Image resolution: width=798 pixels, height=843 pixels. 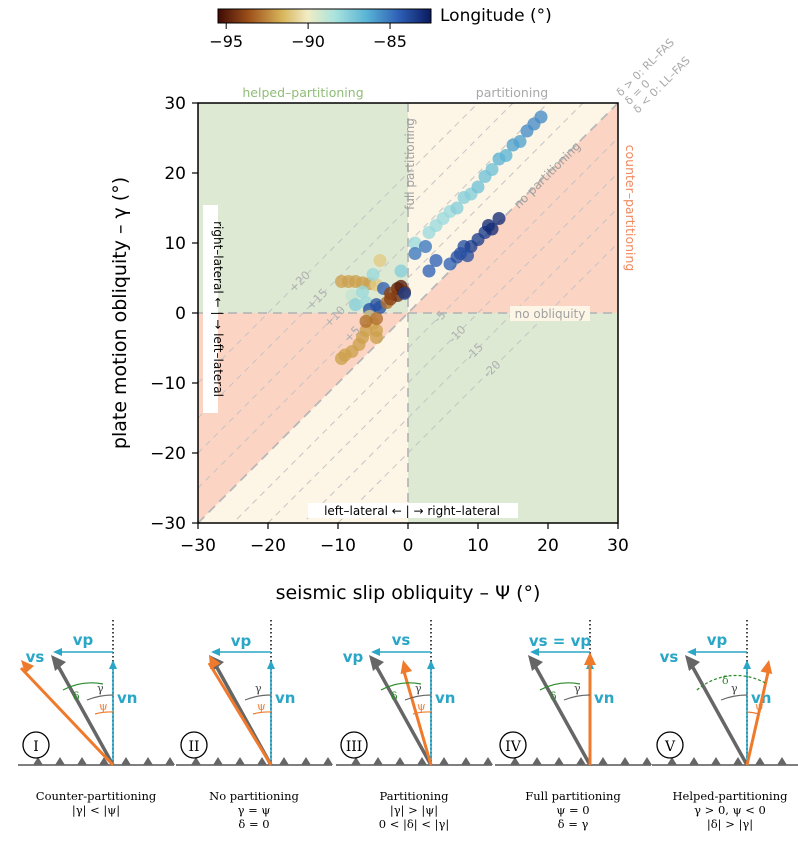 What do you see at coordinates (412, 511) in the screenshot?
I see `x-annotation: left–lateral ← | → right–lateral` at bounding box center [412, 511].